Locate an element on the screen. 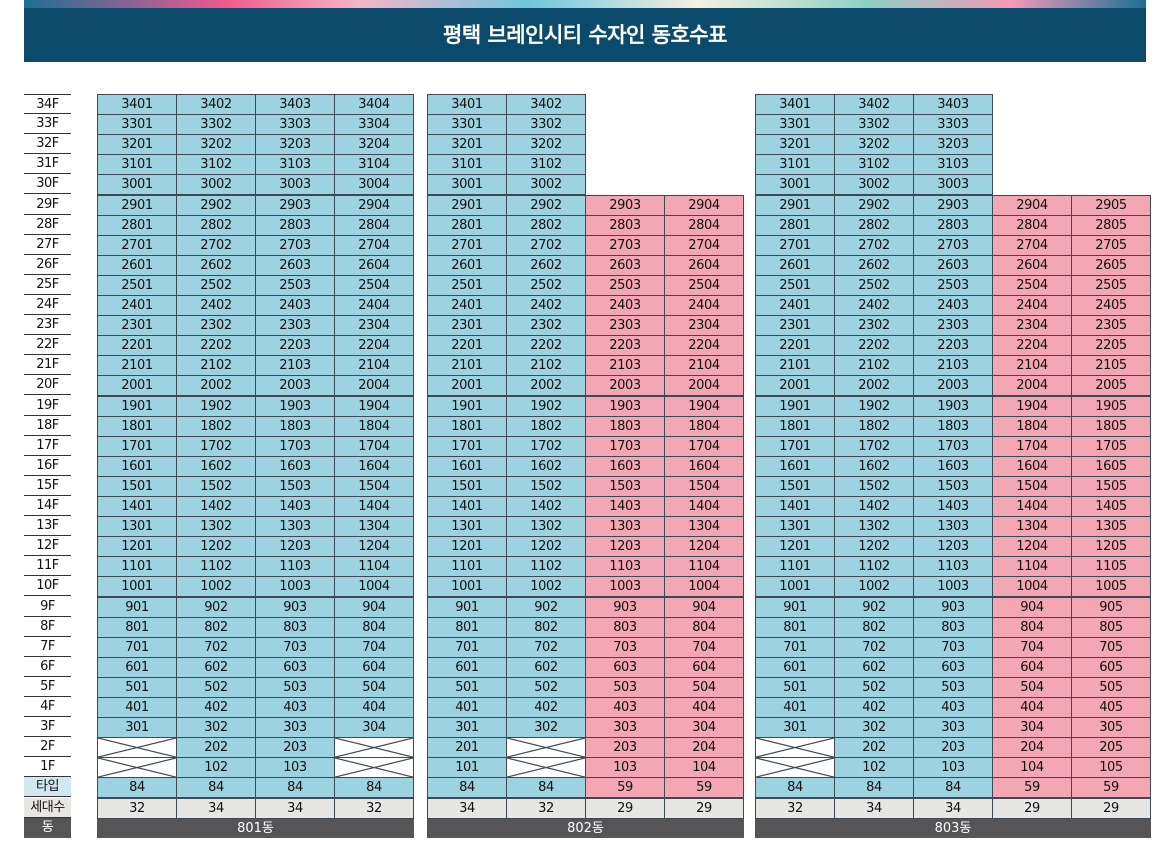 The image size is (1170, 866). unit-cell: 2901 is located at coordinates (137, 205).